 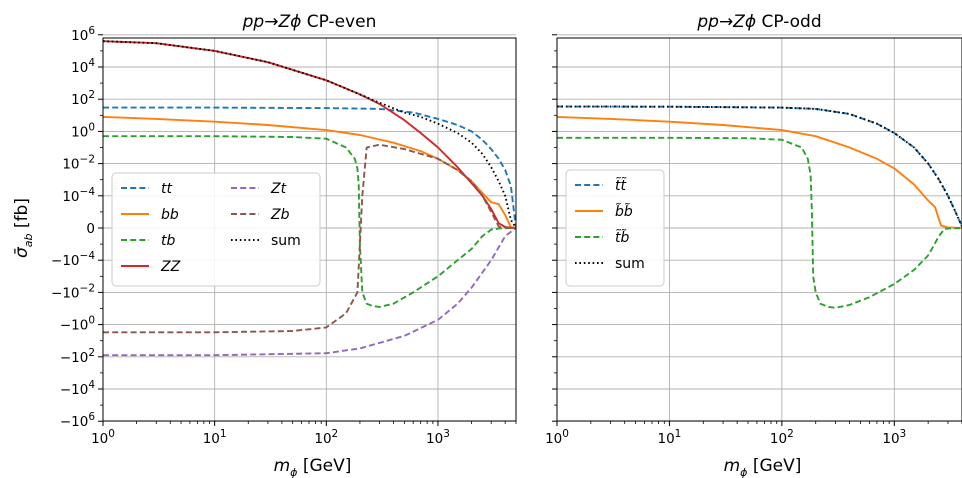 What do you see at coordinates (83, 130) in the screenshot?
I see `y-tick-label: 10⁰` at bounding box center [83, 130].